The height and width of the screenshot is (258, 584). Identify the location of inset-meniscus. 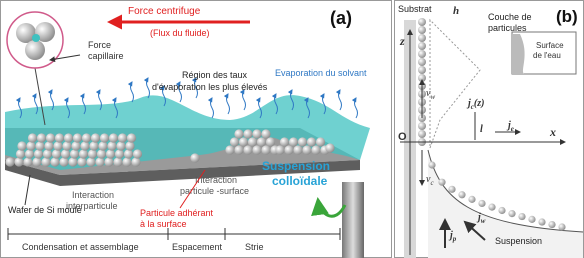
(36, 38).